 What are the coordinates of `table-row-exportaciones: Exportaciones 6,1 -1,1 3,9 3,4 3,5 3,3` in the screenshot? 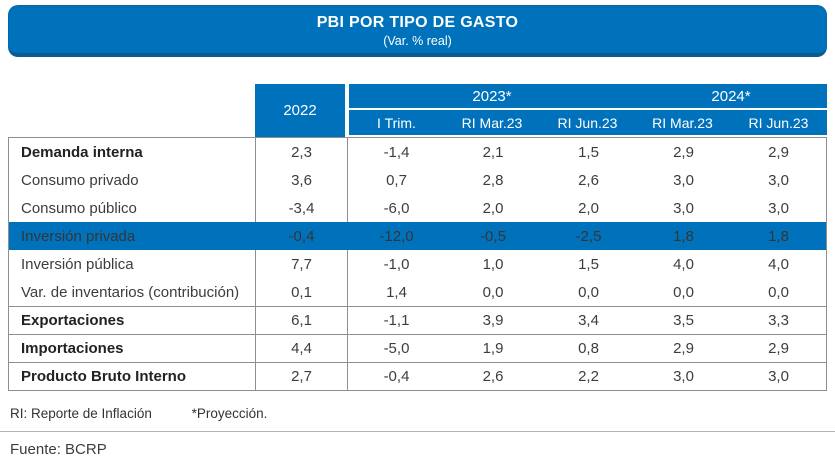 It's located at (417, 320).